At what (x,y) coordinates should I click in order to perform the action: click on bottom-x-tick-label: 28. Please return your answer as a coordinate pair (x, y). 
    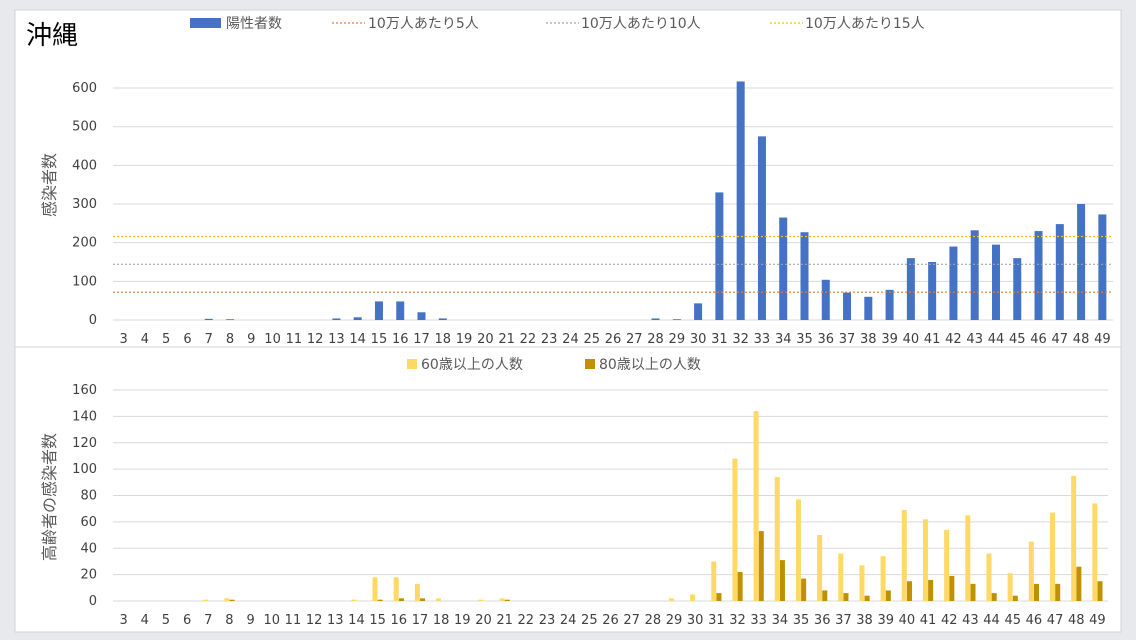
    Looking at the image, I should click on (653, 620).